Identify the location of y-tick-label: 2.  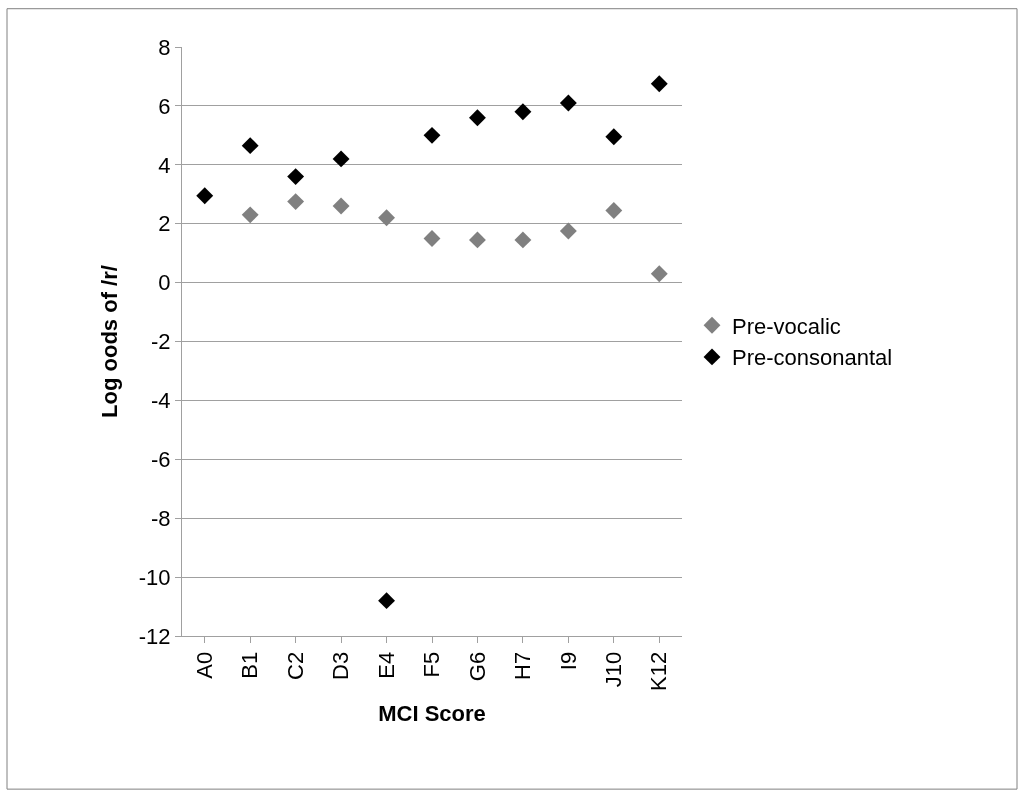
(164, 224).